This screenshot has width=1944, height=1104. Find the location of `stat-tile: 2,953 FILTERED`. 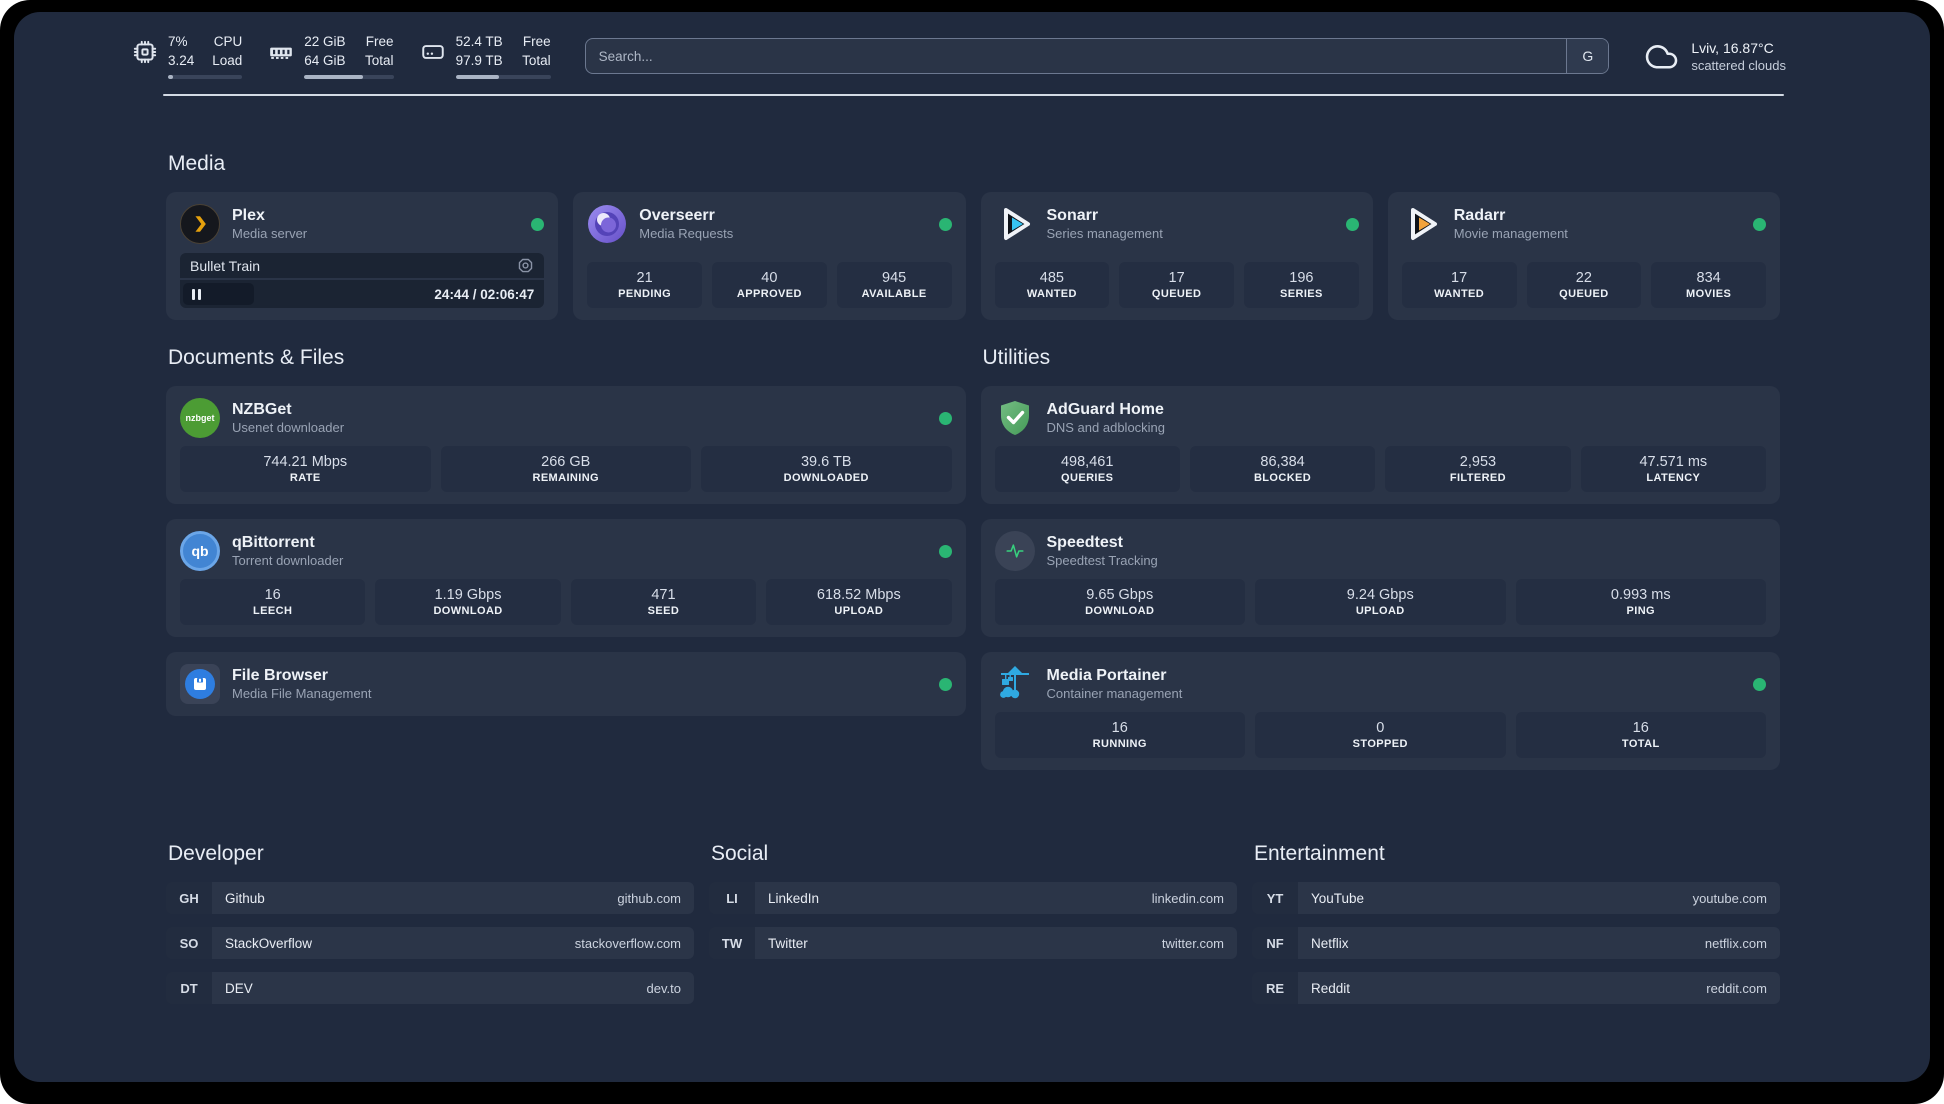

stat-tile: 2,953 FILTERED is located at coordinates (1478, 469).